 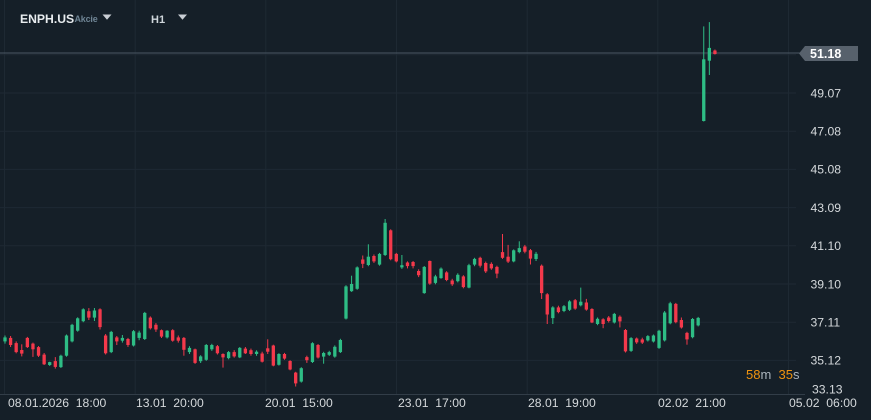 I want to click on svg-text: 35.12, so click(x=826, y=361).